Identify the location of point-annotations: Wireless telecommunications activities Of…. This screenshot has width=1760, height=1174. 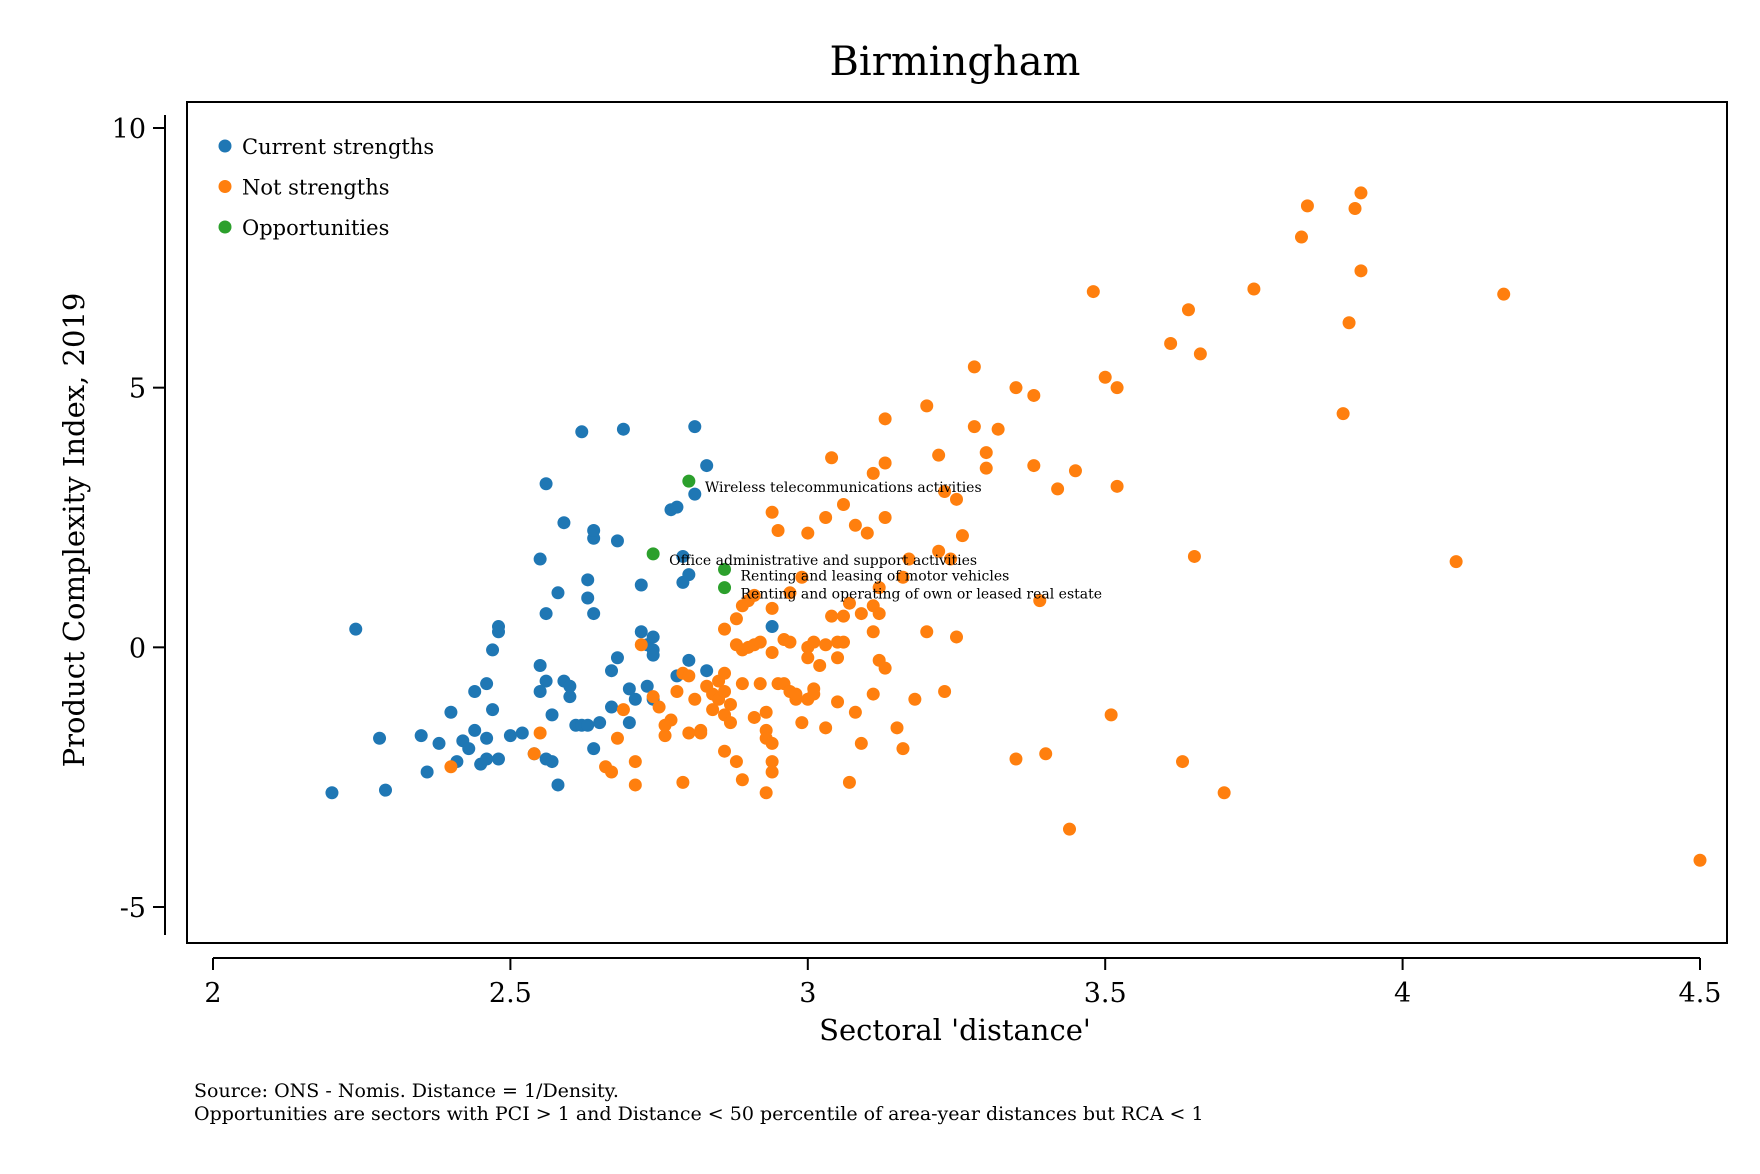
(885, 541).